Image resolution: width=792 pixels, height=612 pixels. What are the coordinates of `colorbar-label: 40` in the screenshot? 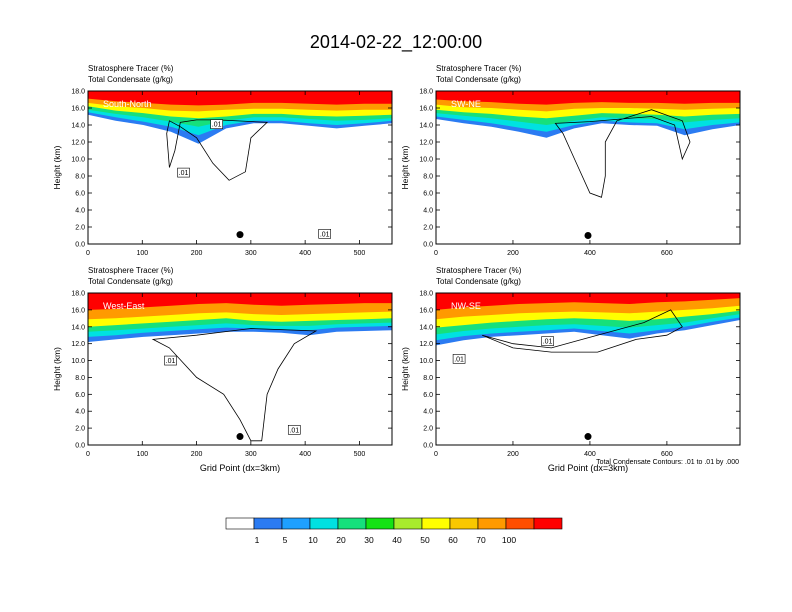 It's located at (397, 540).